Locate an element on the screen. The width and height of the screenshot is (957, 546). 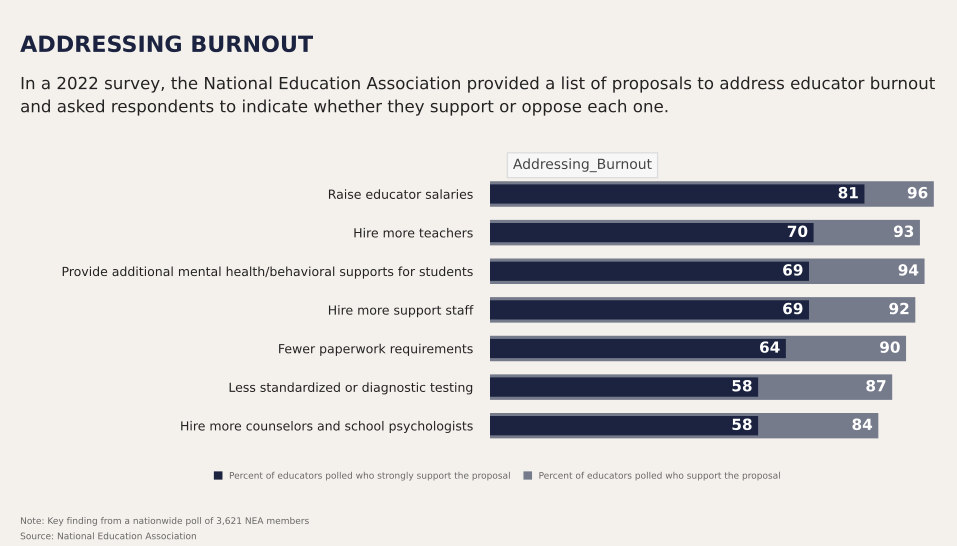
text: ADDRESSING BURNOUT is located at coordinates (166, 43).